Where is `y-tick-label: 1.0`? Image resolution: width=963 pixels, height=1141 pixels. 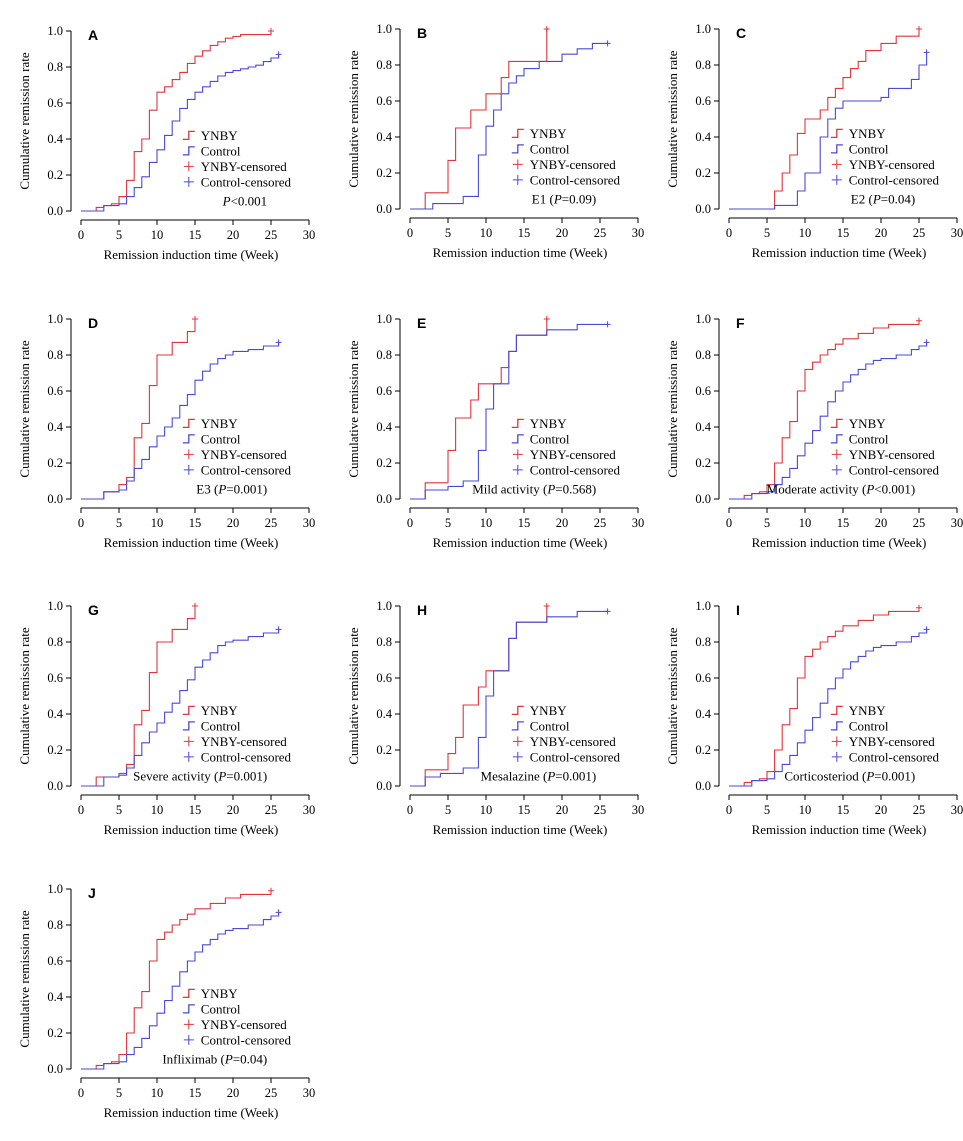 y-tick-label: 1.0 is located at coordinates (384, 606).